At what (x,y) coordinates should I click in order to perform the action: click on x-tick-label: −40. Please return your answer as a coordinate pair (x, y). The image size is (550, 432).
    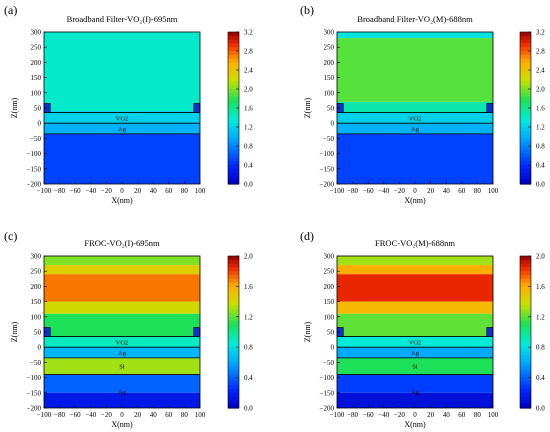
    Looking at the image, I should click on (90, 191).